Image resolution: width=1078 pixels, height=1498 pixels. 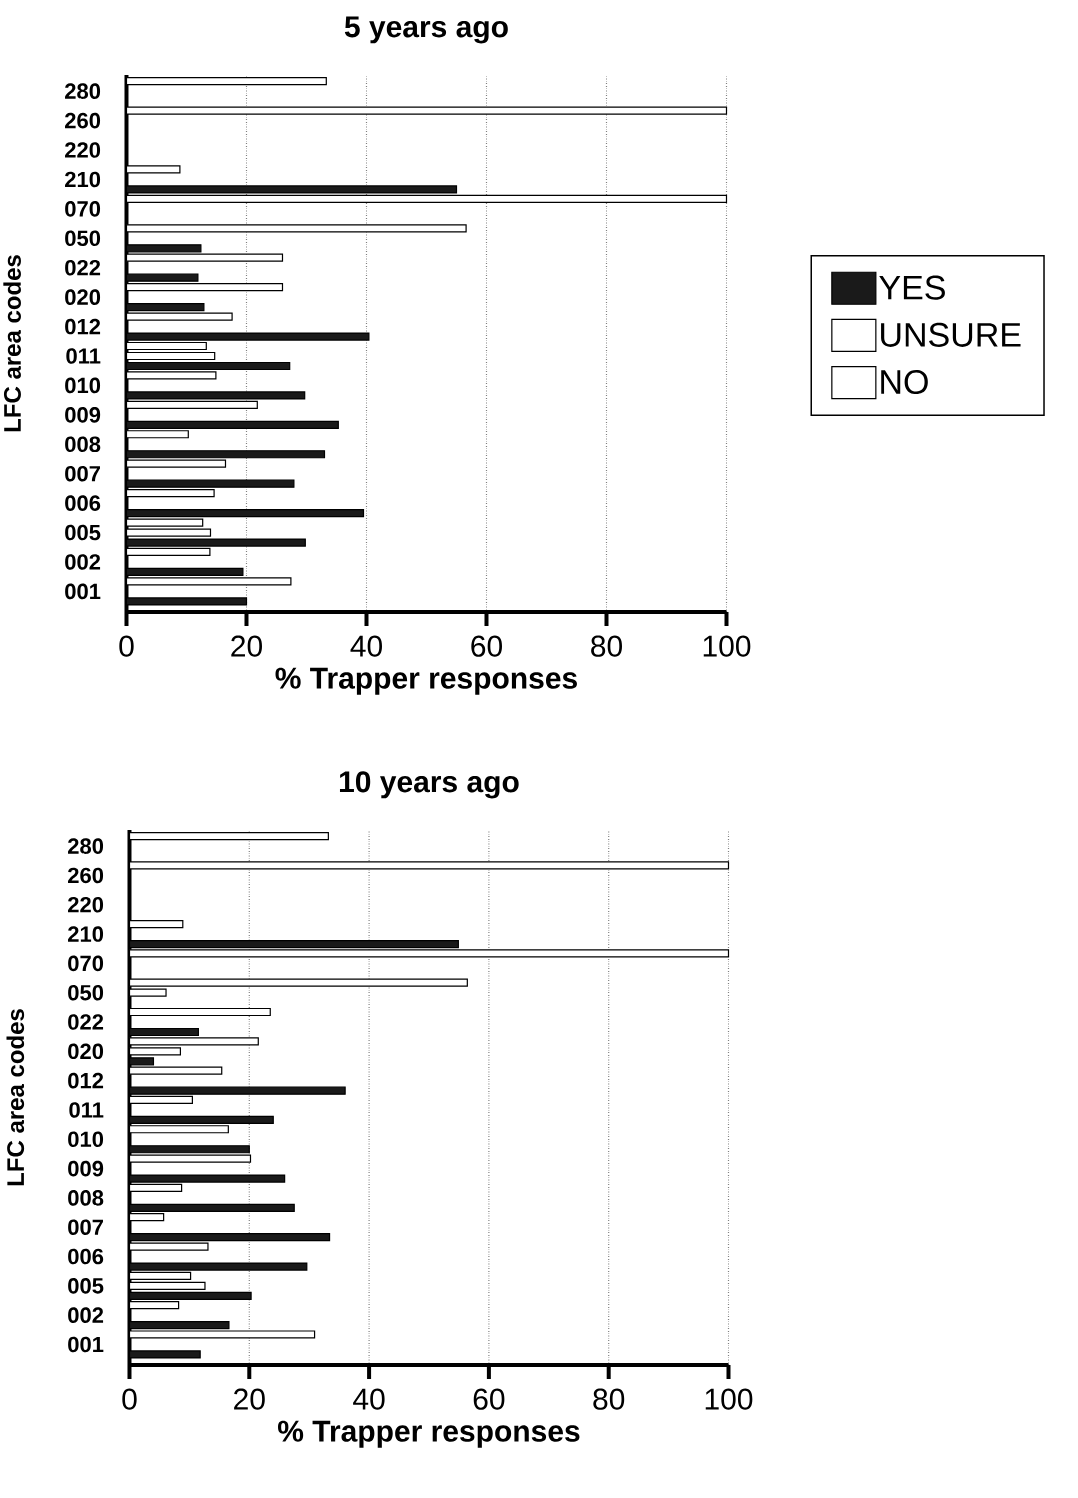 What do you see at coordinates (429, 785) in the screenshot?
I see `chart-title: 10 years ago` at bounding box center [429, 785].